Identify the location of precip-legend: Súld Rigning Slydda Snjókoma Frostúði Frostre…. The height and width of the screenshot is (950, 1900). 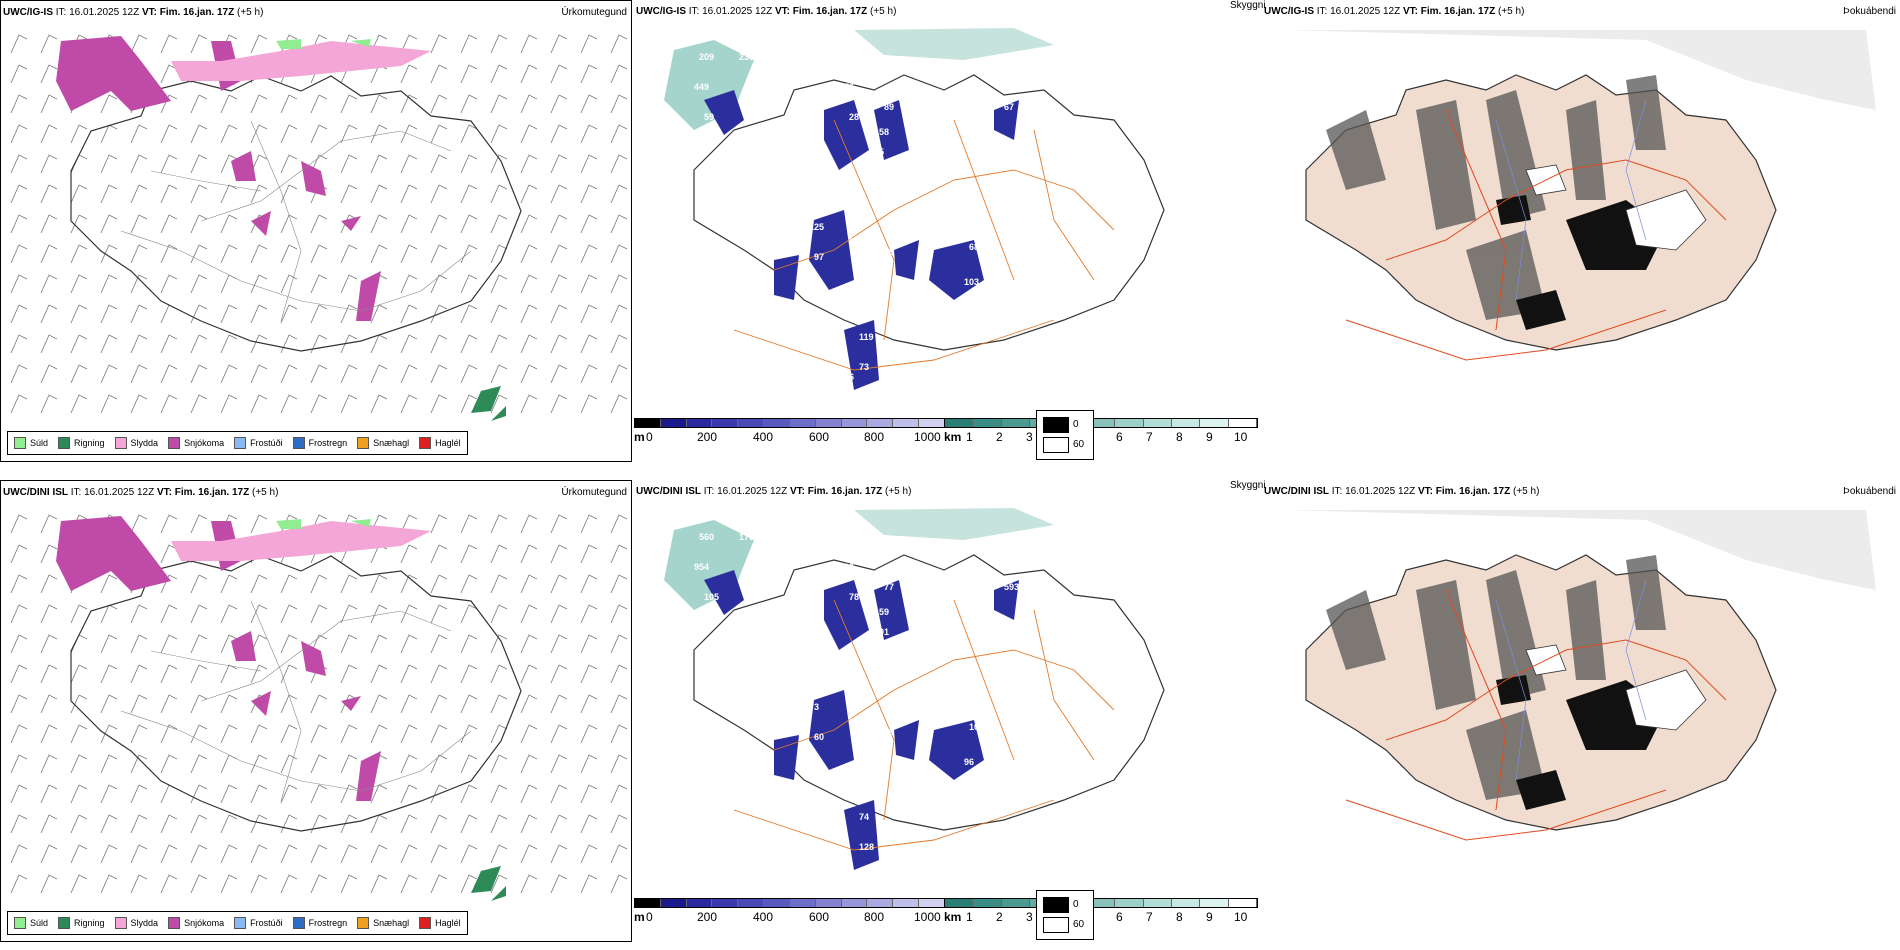
(237, 923).